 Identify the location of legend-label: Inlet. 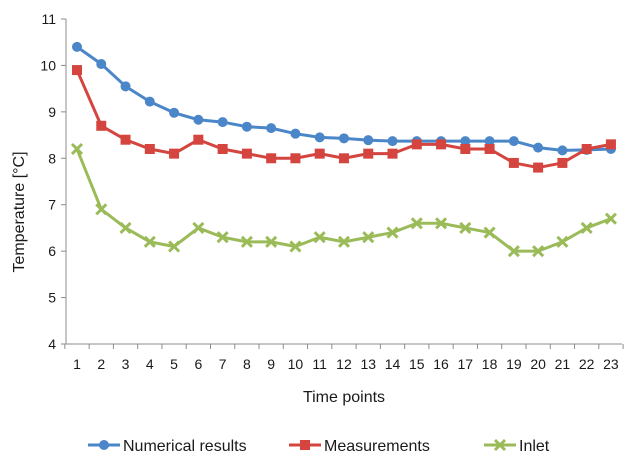
(534, 446).